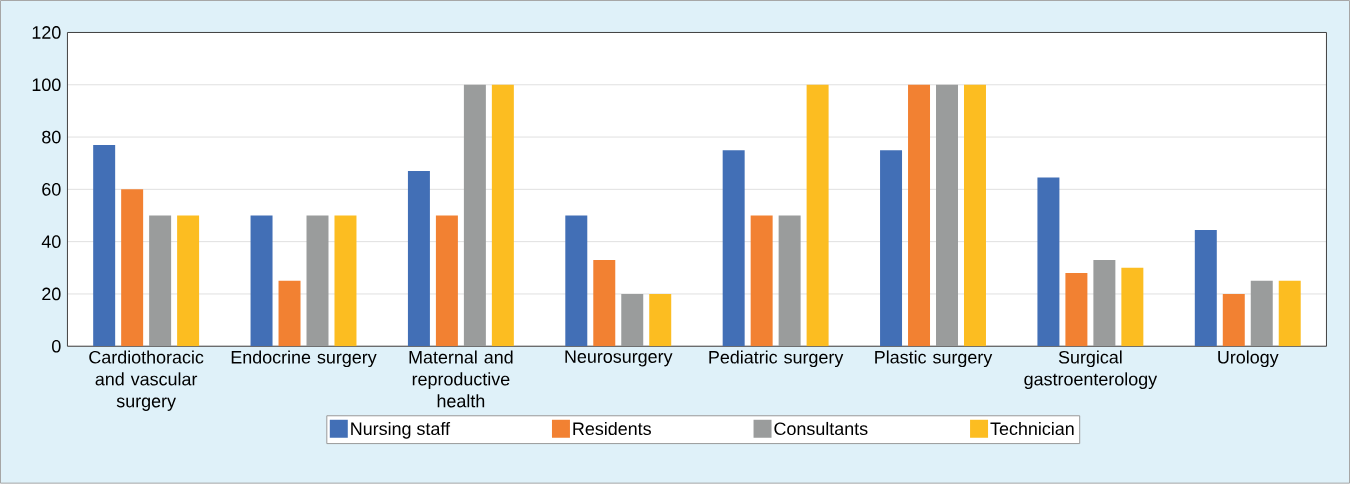 The image size is (1350, 484). I want to click on y-tick-label: 80, so click(51, 137).